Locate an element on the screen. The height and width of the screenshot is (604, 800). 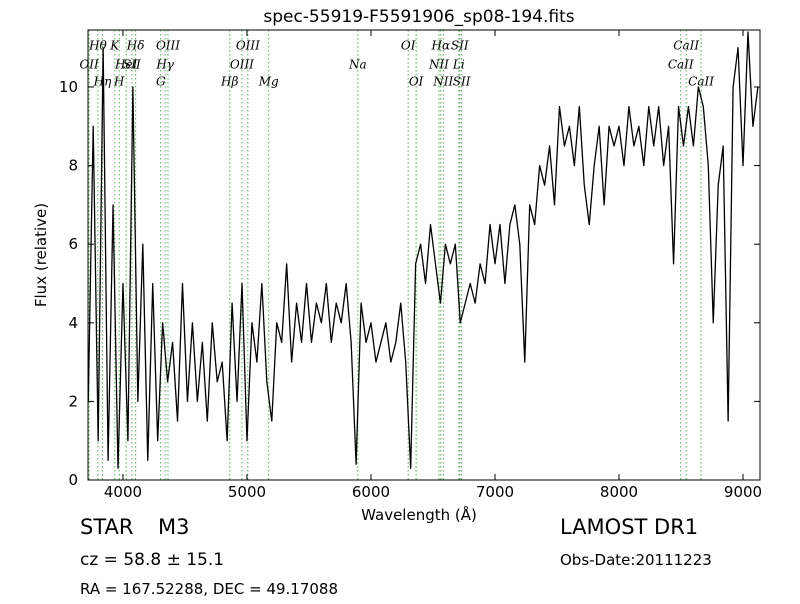
survey: LAMOST DR1 is located at coordinates (629, 527).